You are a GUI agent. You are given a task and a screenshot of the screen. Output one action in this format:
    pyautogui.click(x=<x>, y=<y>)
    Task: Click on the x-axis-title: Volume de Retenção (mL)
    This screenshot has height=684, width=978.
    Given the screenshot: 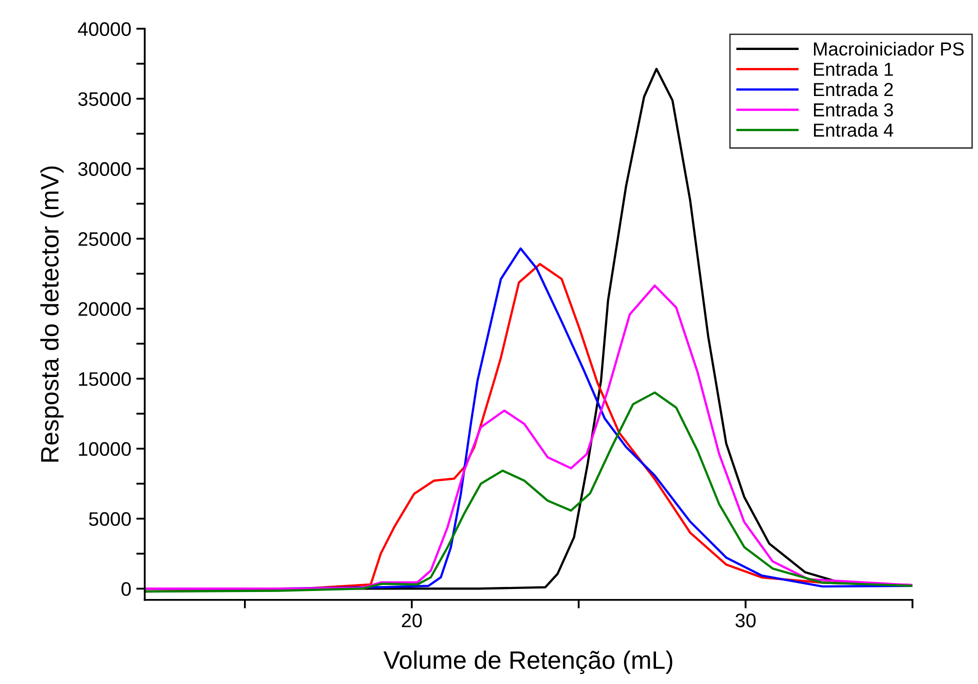 What is the action you would take?
    pyautogui.click(x=528, y=662)
    